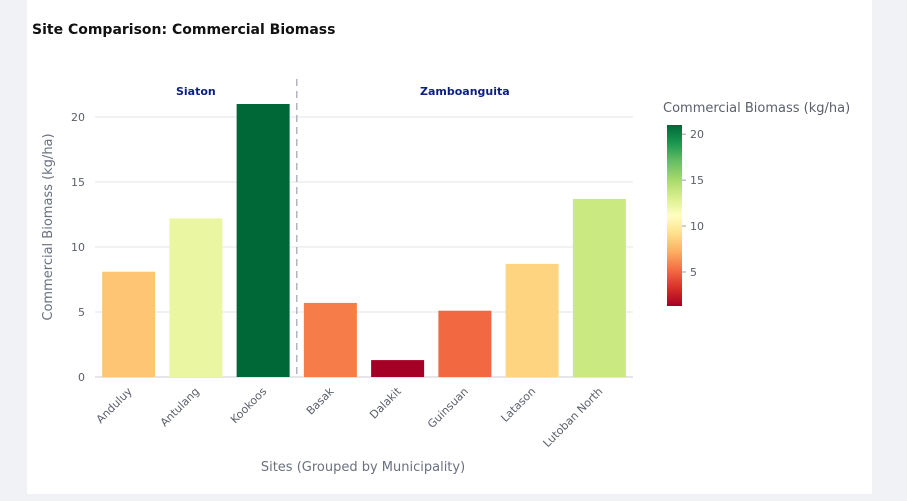  I want to click on page-title: Site Comparison: Commercial Biomass, so click(184, 30).